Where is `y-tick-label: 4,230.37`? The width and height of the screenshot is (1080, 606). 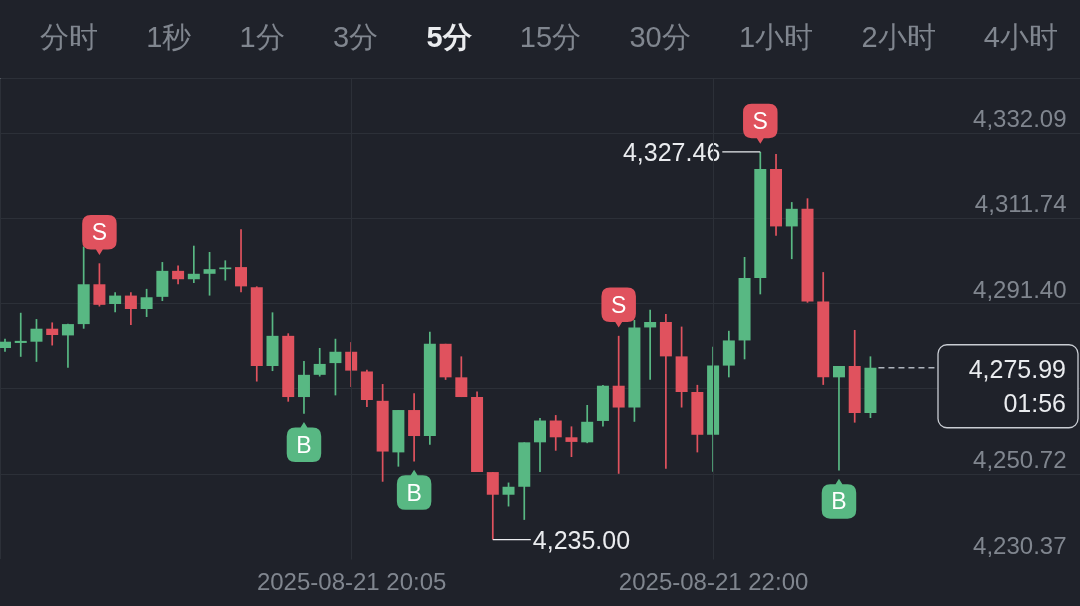 y-tick-label: 4,230.37 is located at coordinates (1020, 545).